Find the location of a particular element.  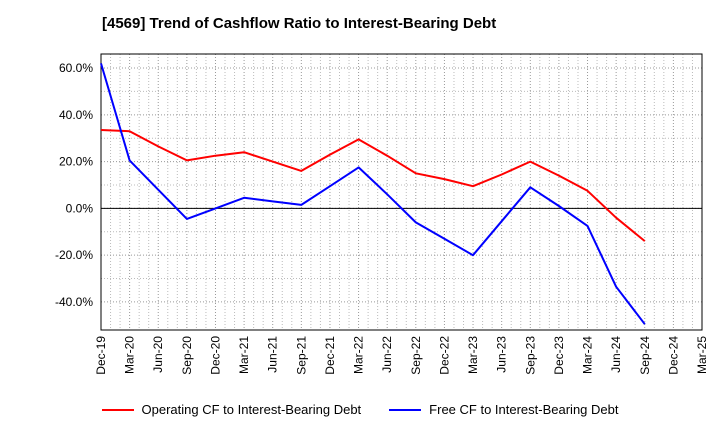

legend-swatch-free-cf is located at coordinates (405, 409).